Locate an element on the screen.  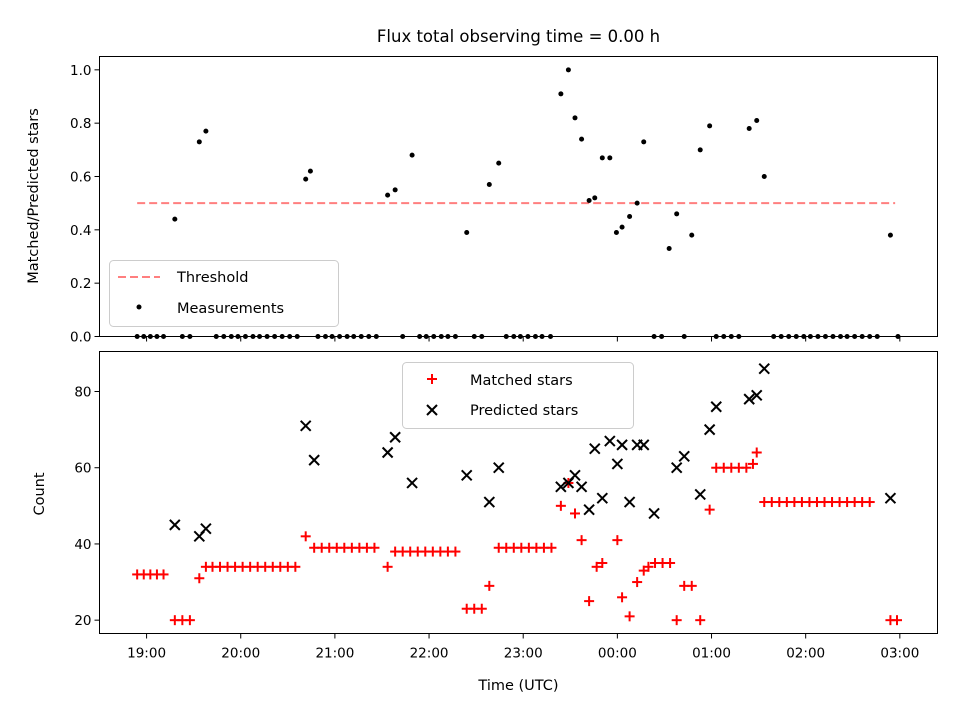
x-tick-label: 22:00 is located at coordinates (429, 654).